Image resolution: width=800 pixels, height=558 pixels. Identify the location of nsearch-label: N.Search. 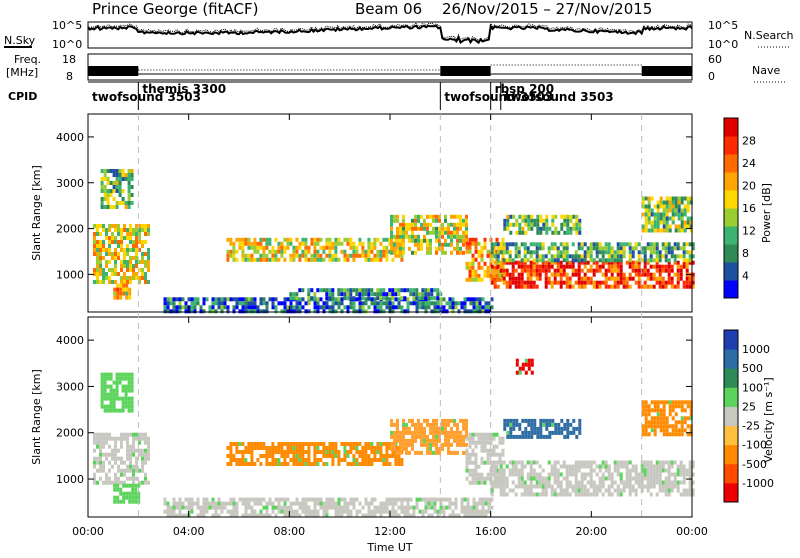
(769, 35).